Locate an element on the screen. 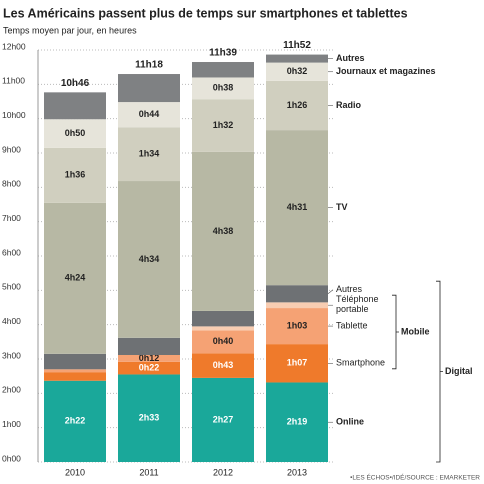 Image resolution: width=484 pixels, height=484 pixels. y-tick-label: 8h00 is located at coordinates (11, 184).